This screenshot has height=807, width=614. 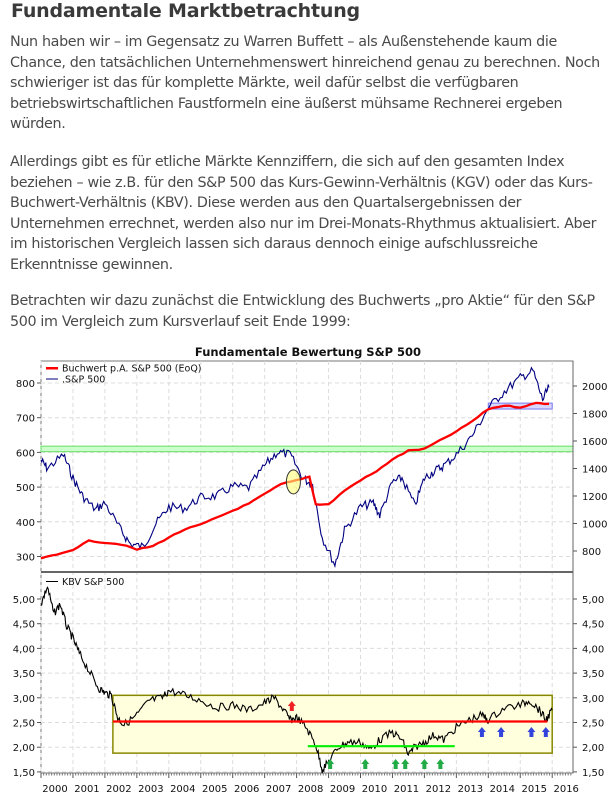 What do you see at coordinates (534, 789) in the screenshot?
I see `svg-text: 2015` at bounding box center [534, 789].